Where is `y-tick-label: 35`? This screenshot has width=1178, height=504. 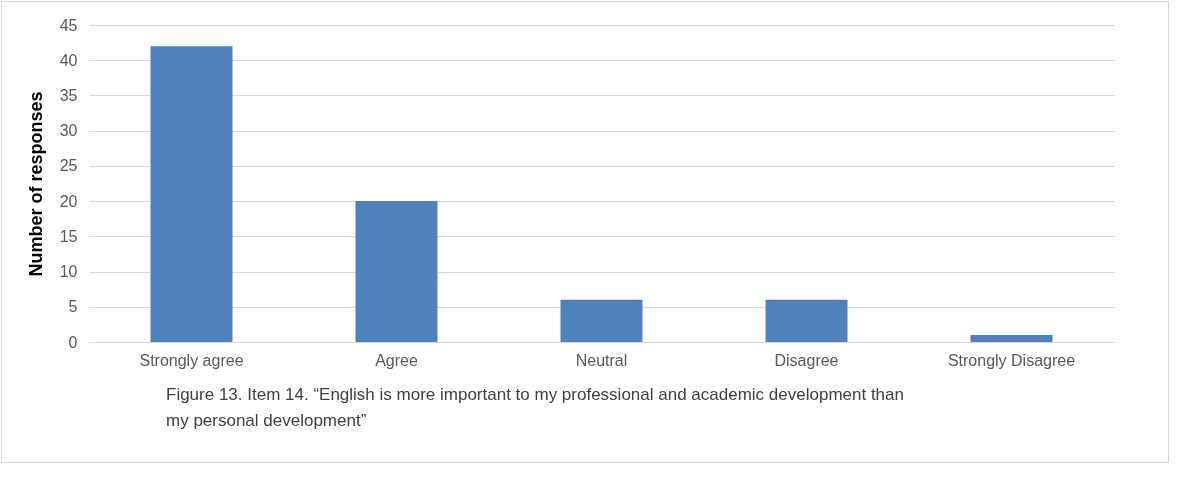
y-tick-label: 35 is located at coordinates (68, 95).